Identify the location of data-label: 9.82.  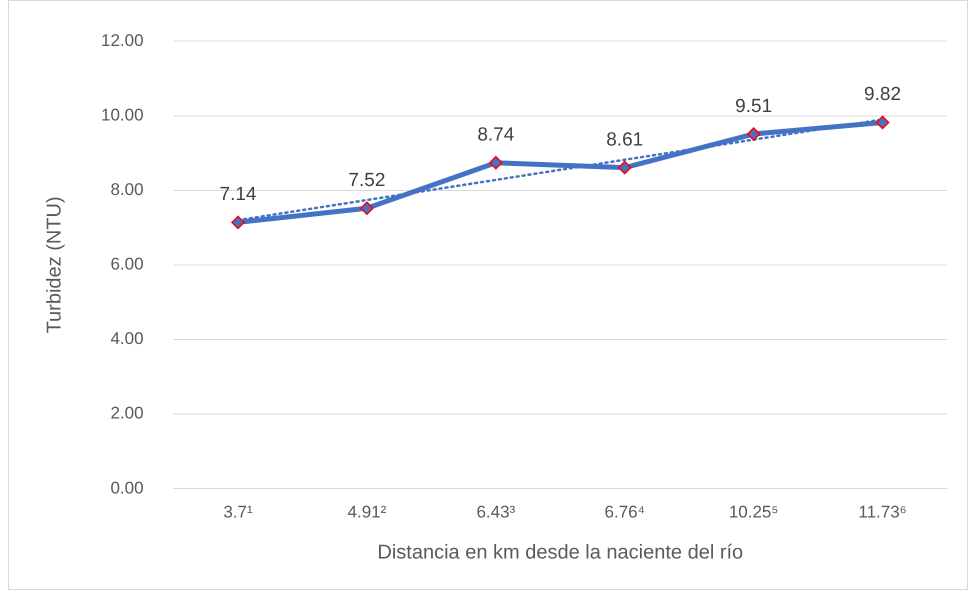
(883, 95).